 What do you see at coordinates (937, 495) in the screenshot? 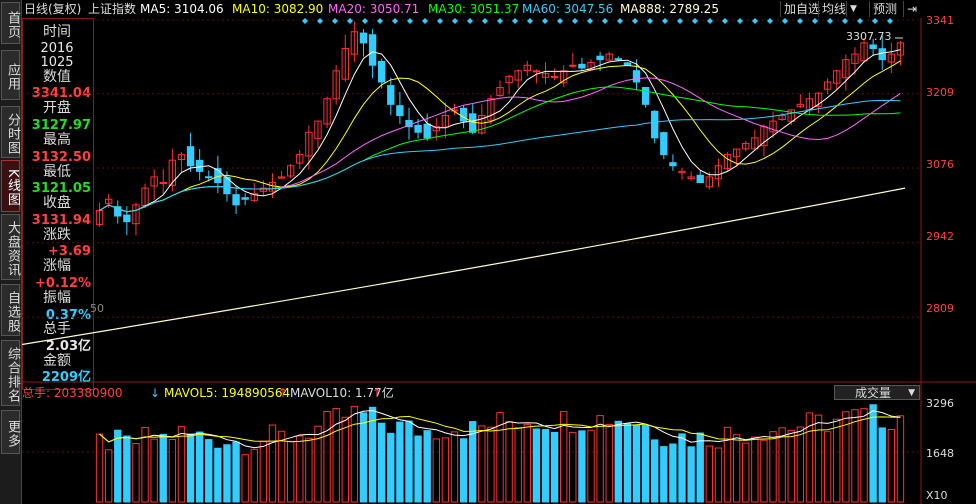
I see `volume-multiplier: X10` at bounding box center [937, 495].